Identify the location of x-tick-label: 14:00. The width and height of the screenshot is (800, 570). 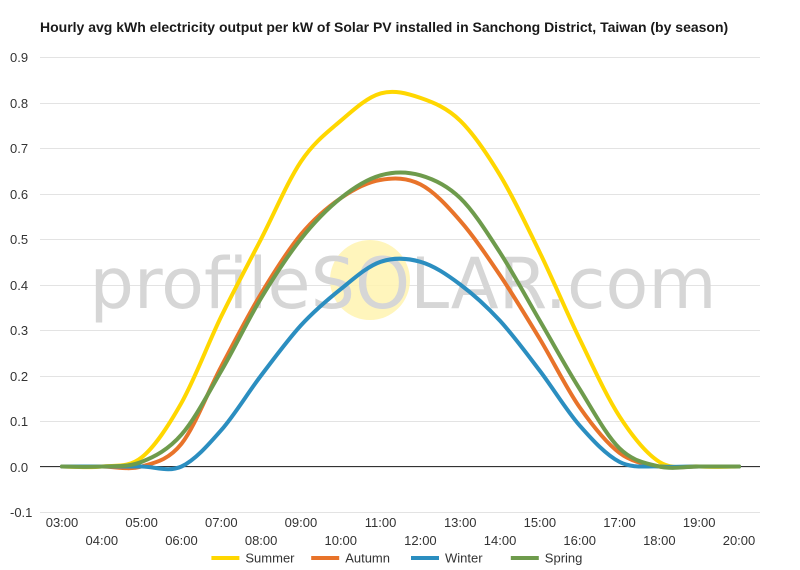
(500, 540).